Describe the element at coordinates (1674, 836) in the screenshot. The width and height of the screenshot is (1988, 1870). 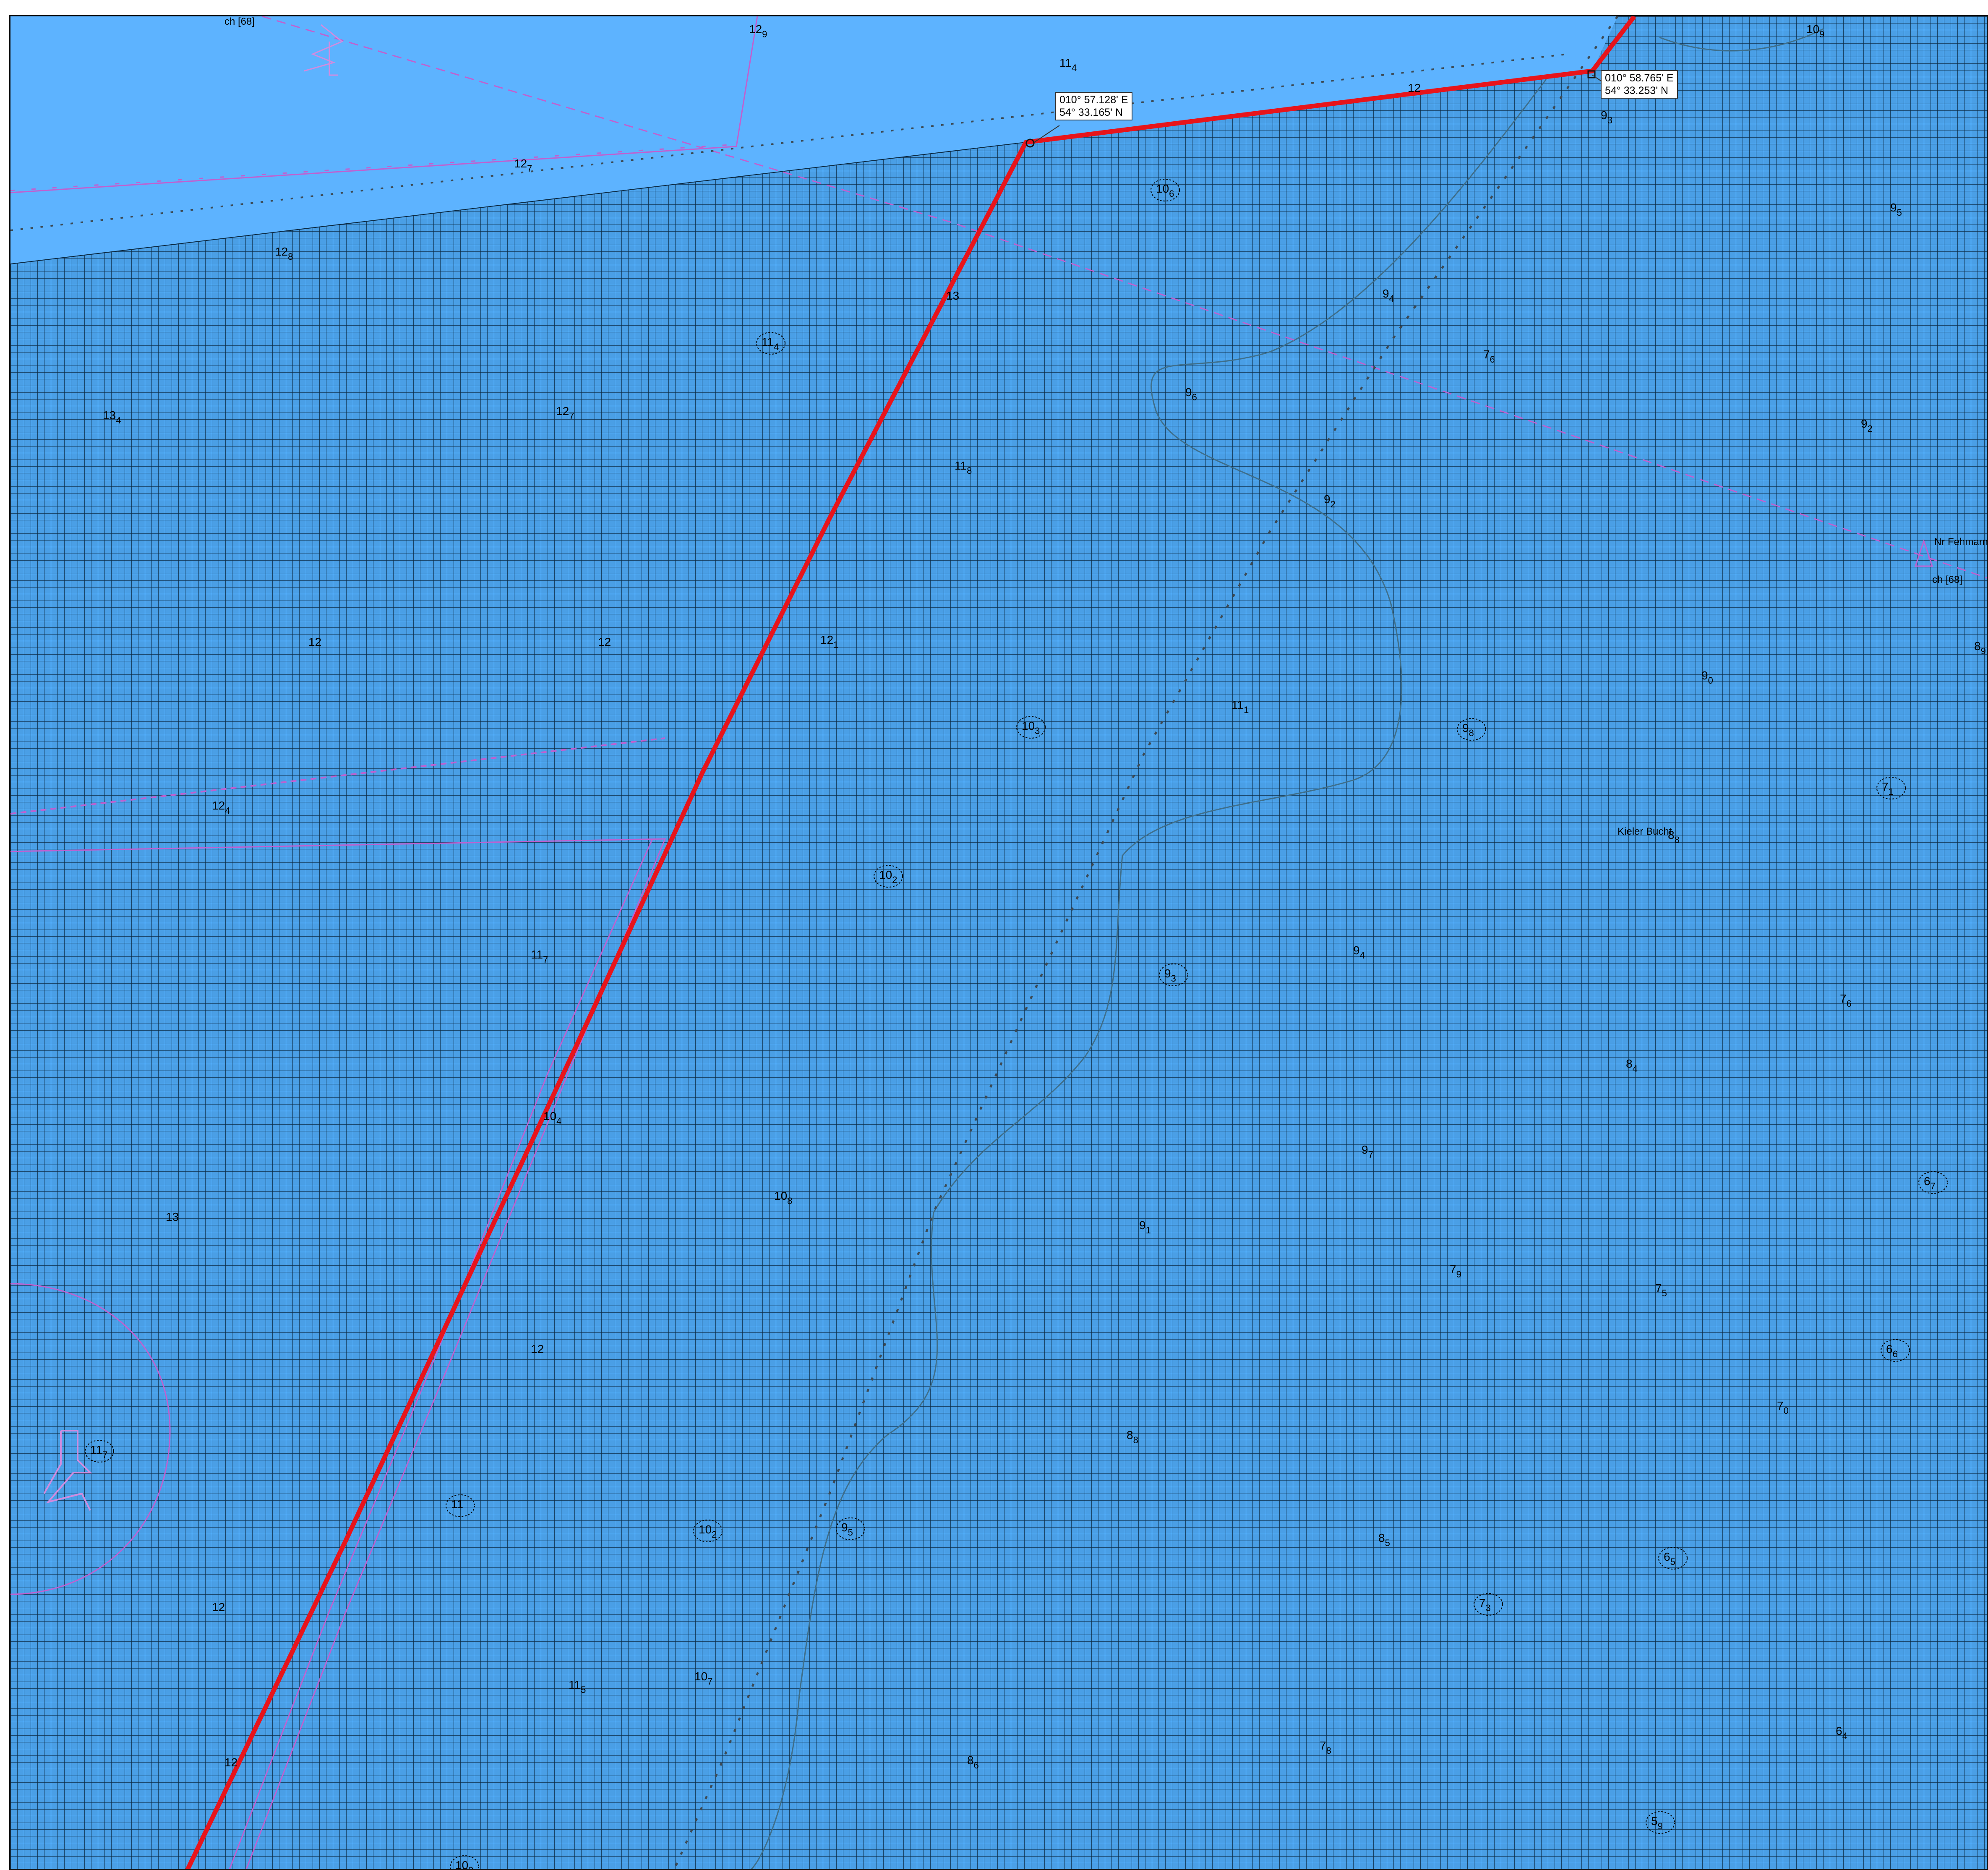
I see `sounding: 88` at that location.